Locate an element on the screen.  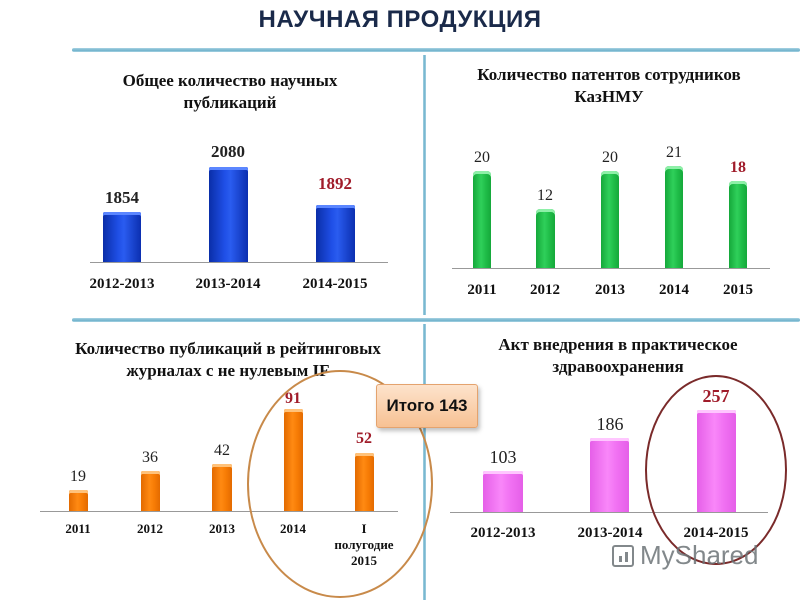
bar-value: 21 is located at coordinates (674, 152).